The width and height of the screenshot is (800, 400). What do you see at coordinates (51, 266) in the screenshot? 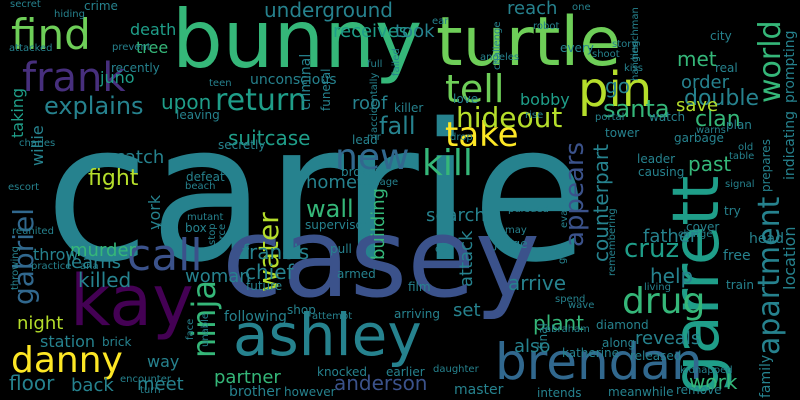
I see `word-practice: practice` at bounding box center [51, 266].